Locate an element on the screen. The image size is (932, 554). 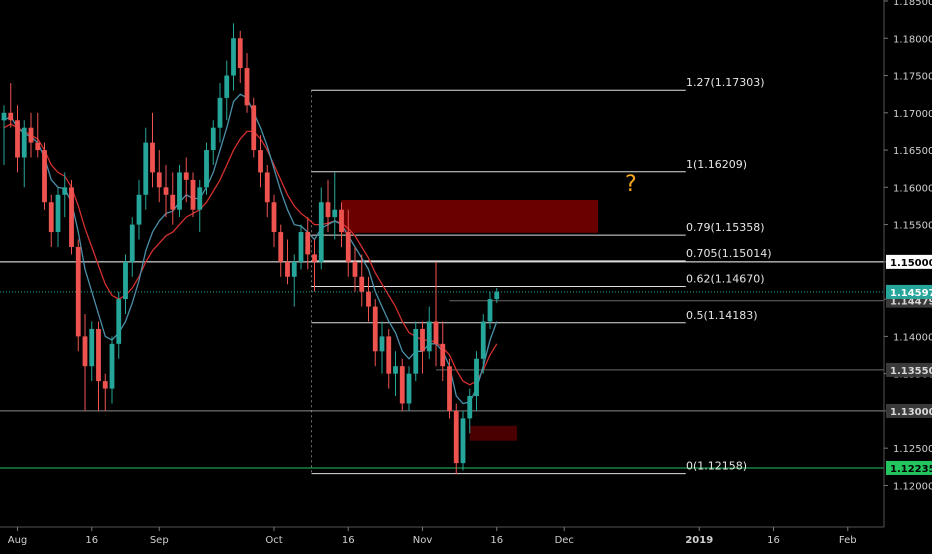
time-tick-label-10: Feb is located at coordinates (848, 540).